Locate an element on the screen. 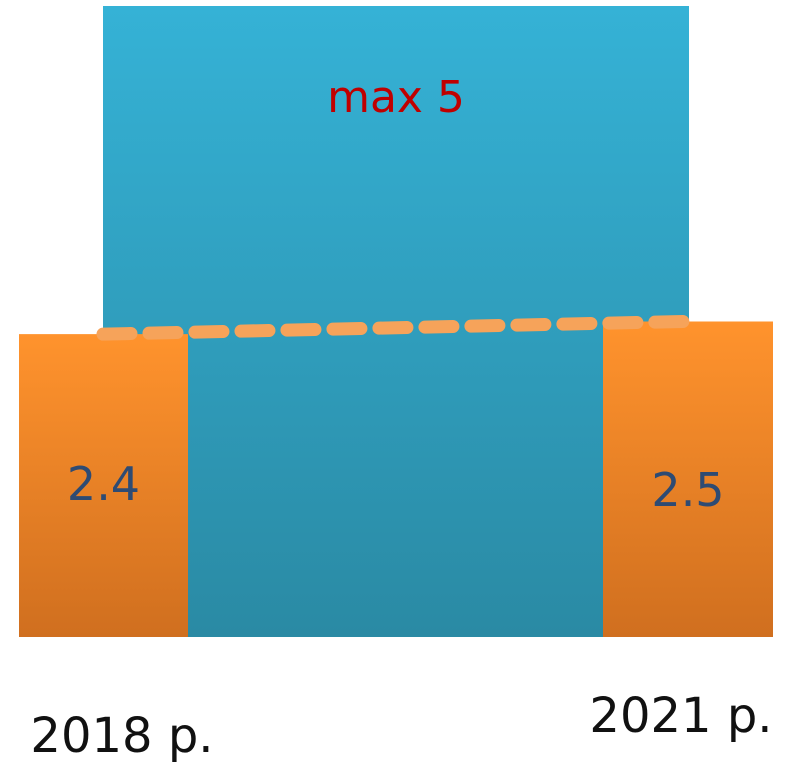 The height and width of the screenshot is (769, 789). trend-dash-line is located at coordinates (393, 328).